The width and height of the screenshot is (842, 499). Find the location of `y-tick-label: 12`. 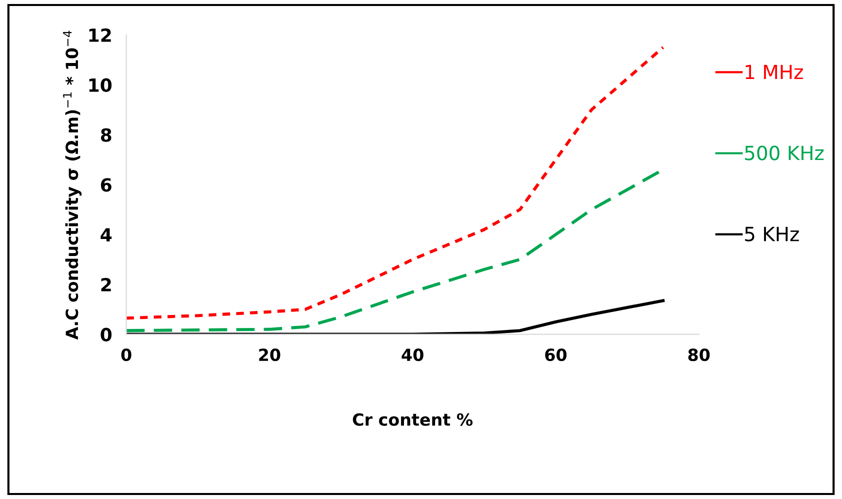

y-tick-label: 12 is located at coordinates (100, 35).